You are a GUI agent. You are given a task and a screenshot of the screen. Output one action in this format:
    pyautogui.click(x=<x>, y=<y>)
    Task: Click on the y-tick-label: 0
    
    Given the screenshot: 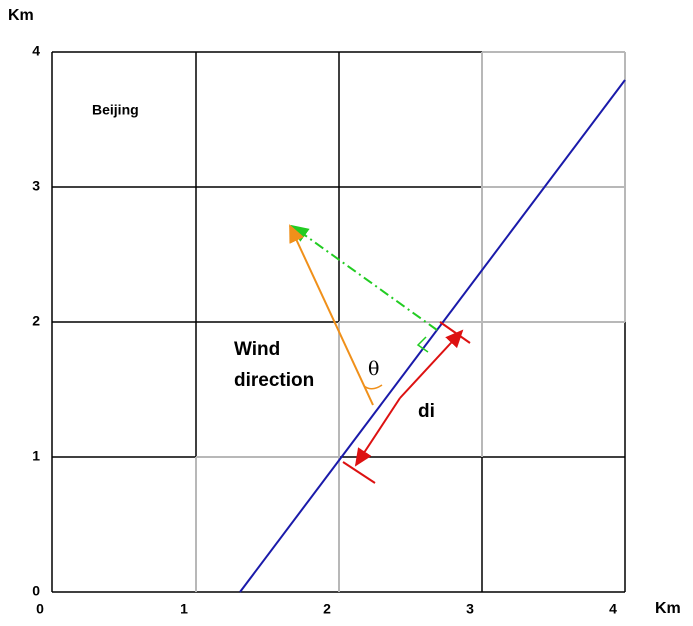 What is the action you would take?
    pyautogui.click(x=36, y=591)
    